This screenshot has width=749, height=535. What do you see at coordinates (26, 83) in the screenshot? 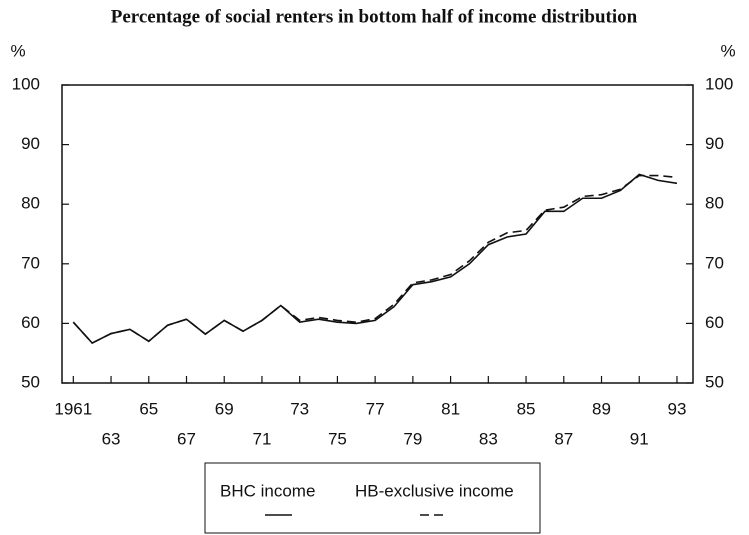
I see `y-tick-label: 100` at bounding box center [26, 83].